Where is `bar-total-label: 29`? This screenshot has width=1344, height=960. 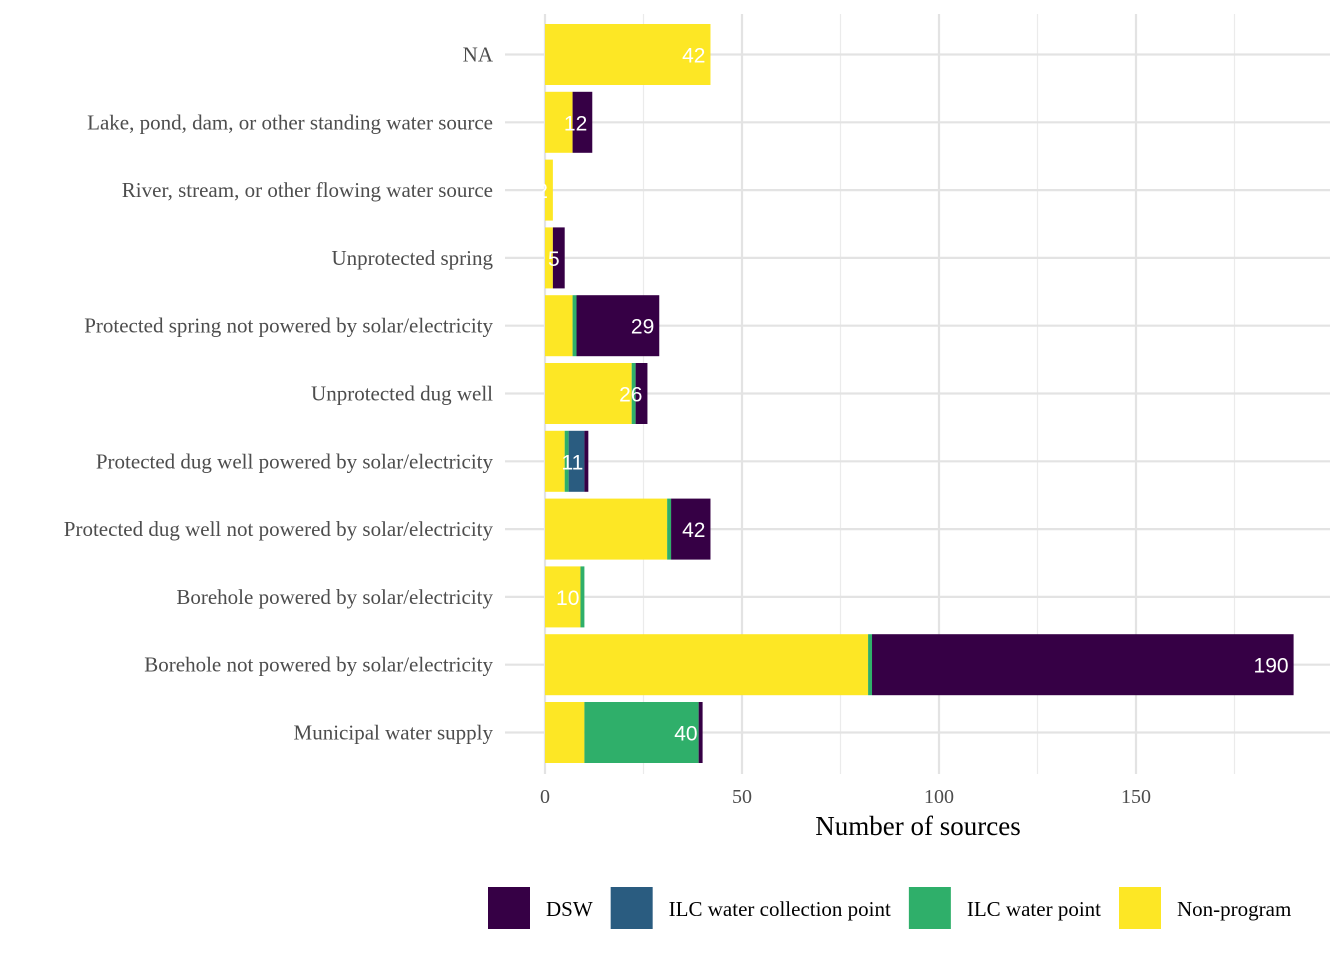 bar-total-label: 29 is located at coordinates (642, 327).